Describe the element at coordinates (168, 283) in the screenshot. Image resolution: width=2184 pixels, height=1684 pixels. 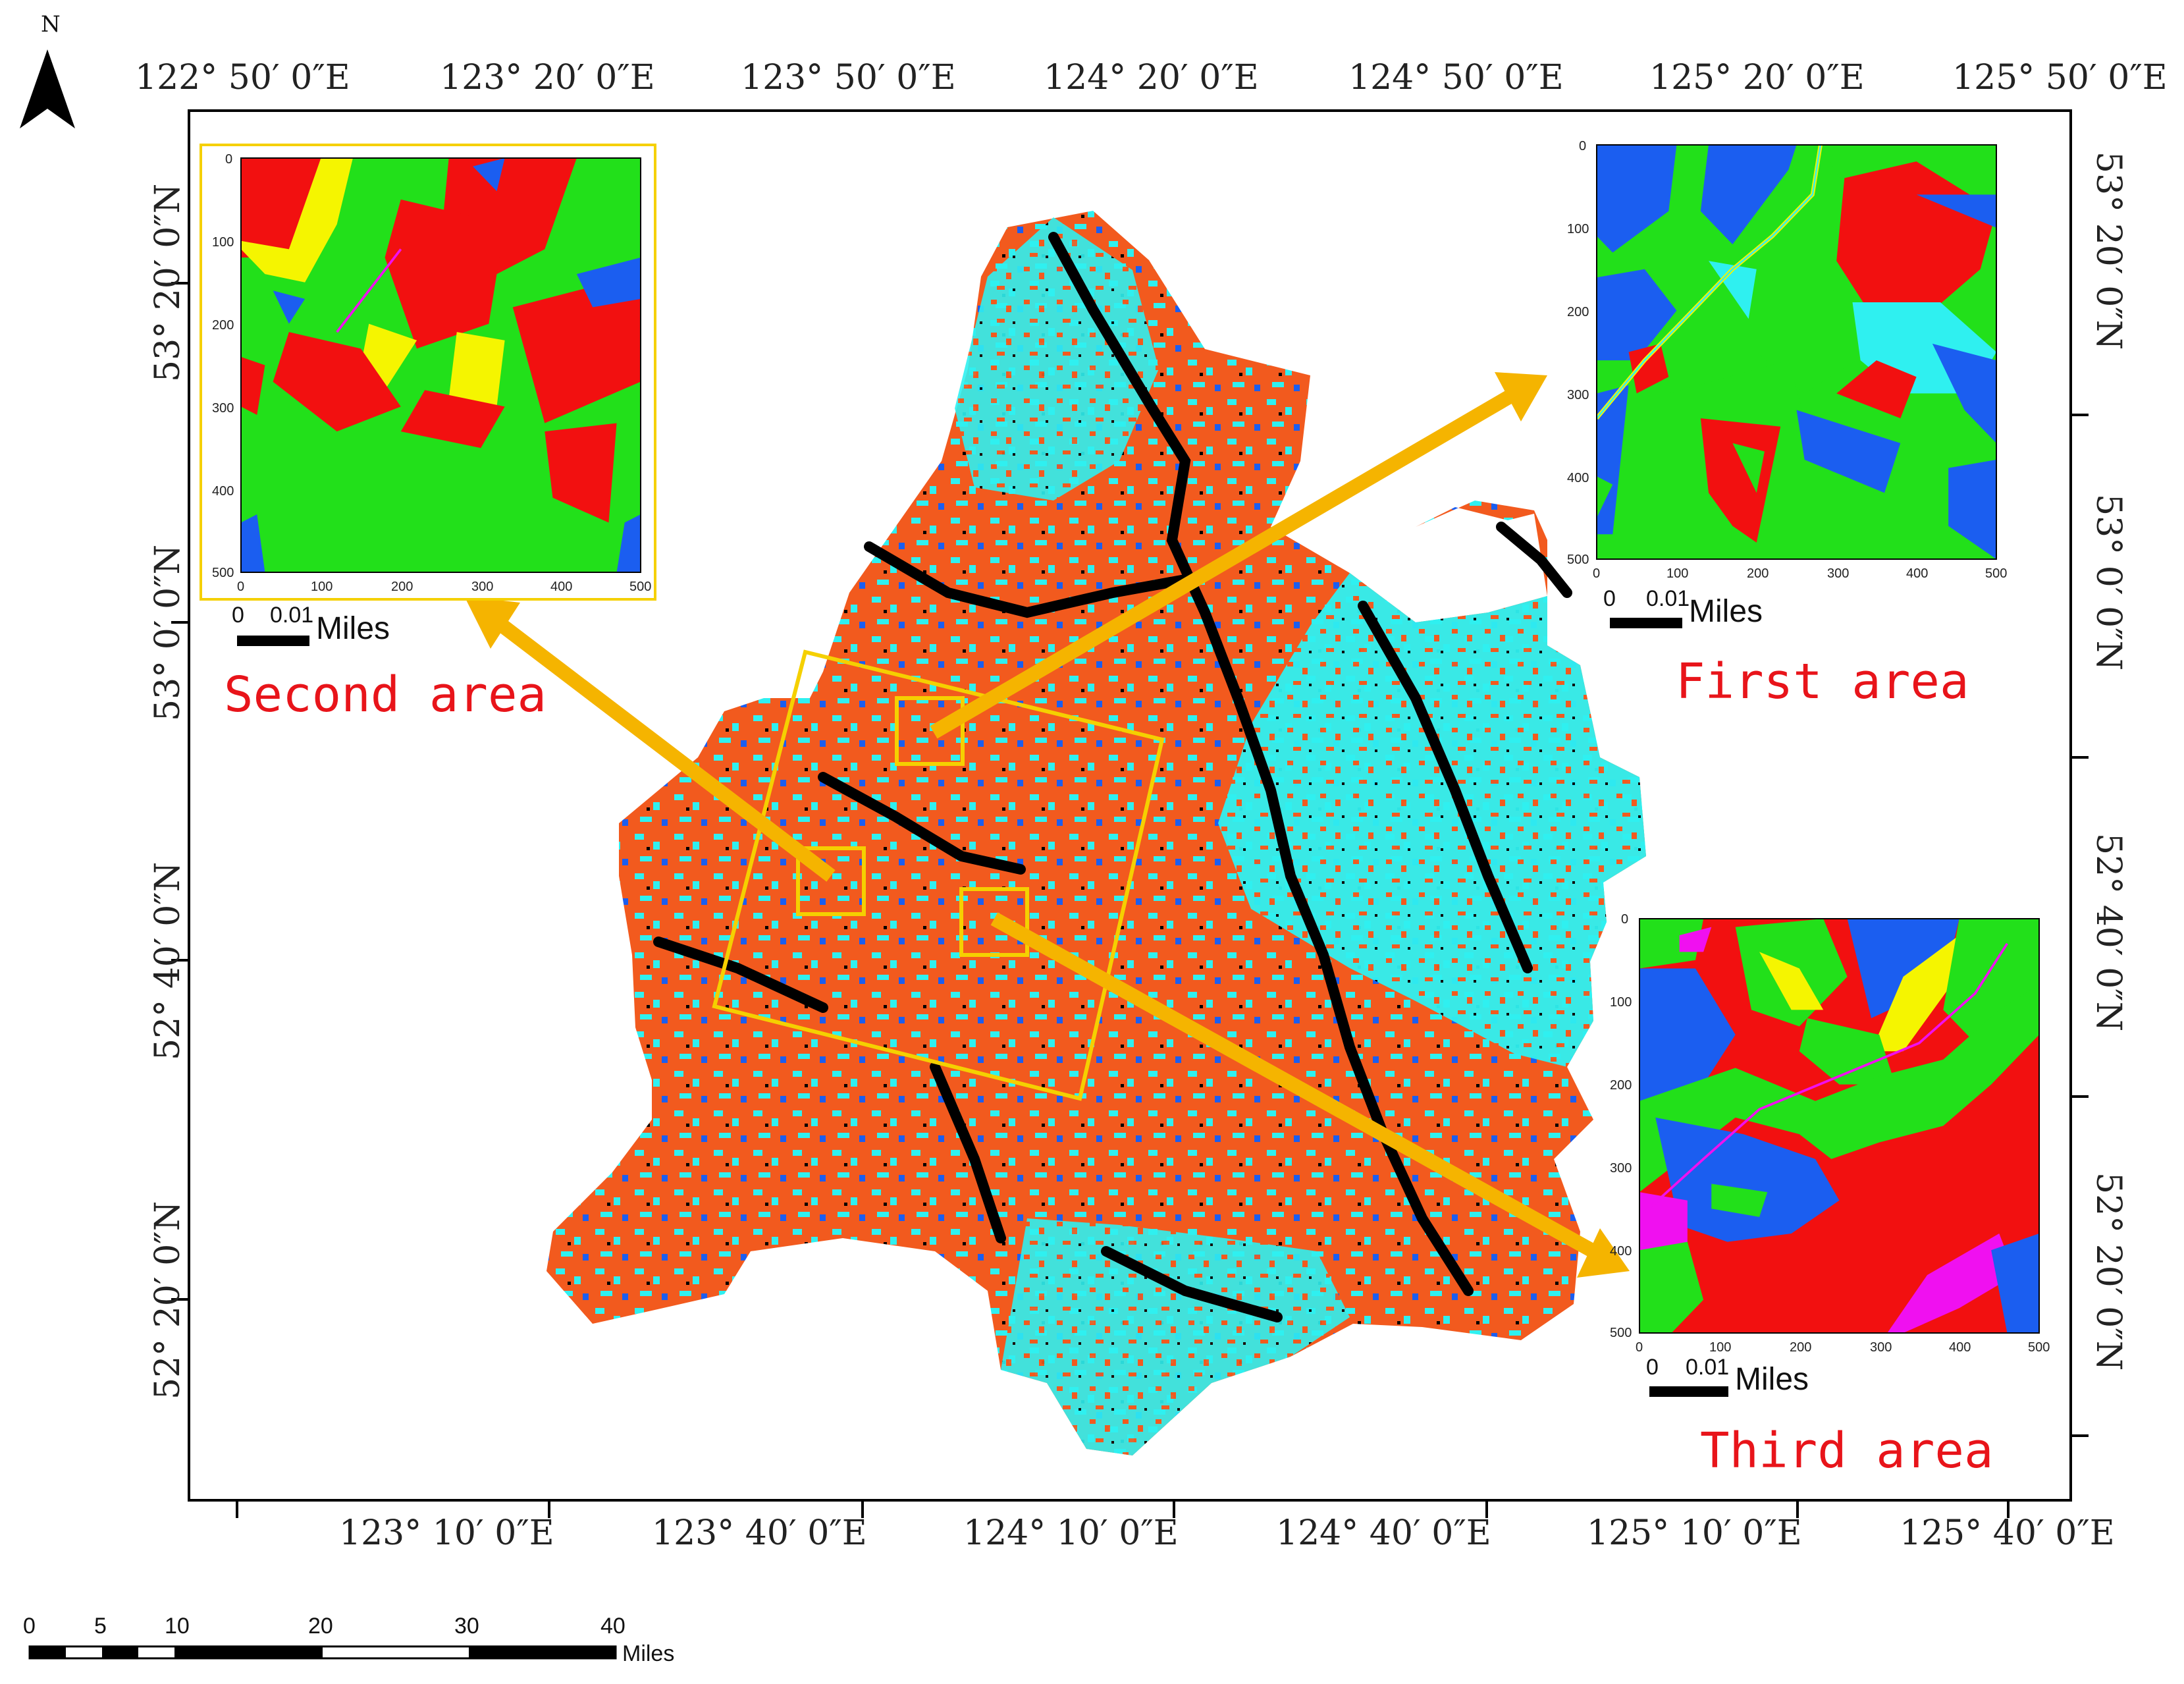
I see `left-tick-label: 53° 20′ 0″N` at that location.